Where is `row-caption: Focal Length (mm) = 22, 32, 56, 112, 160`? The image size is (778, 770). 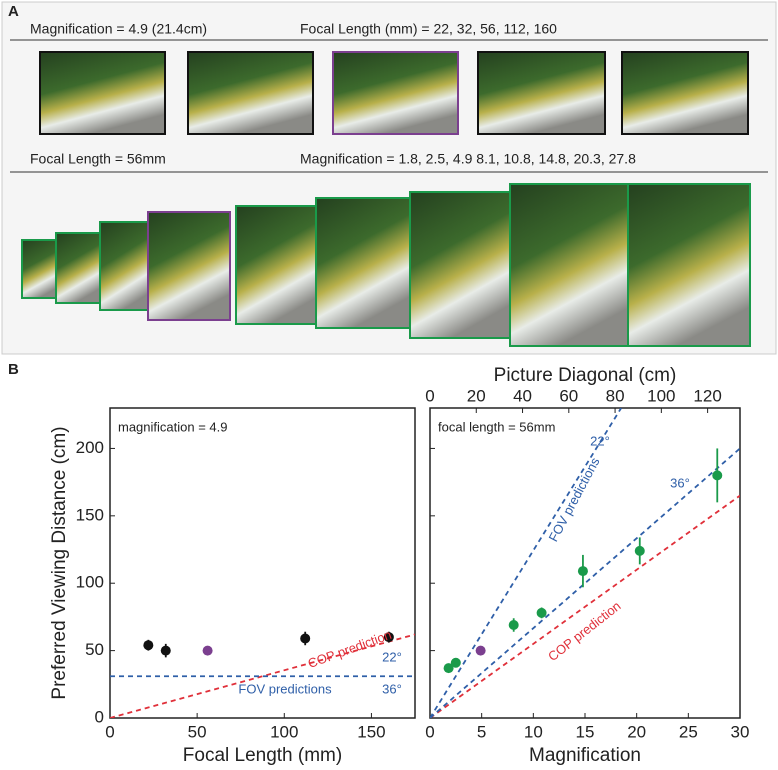 row-caption: Focal Length (mm) = 22, 32, 56, 112, 160 is located at coordinates (428, 29).